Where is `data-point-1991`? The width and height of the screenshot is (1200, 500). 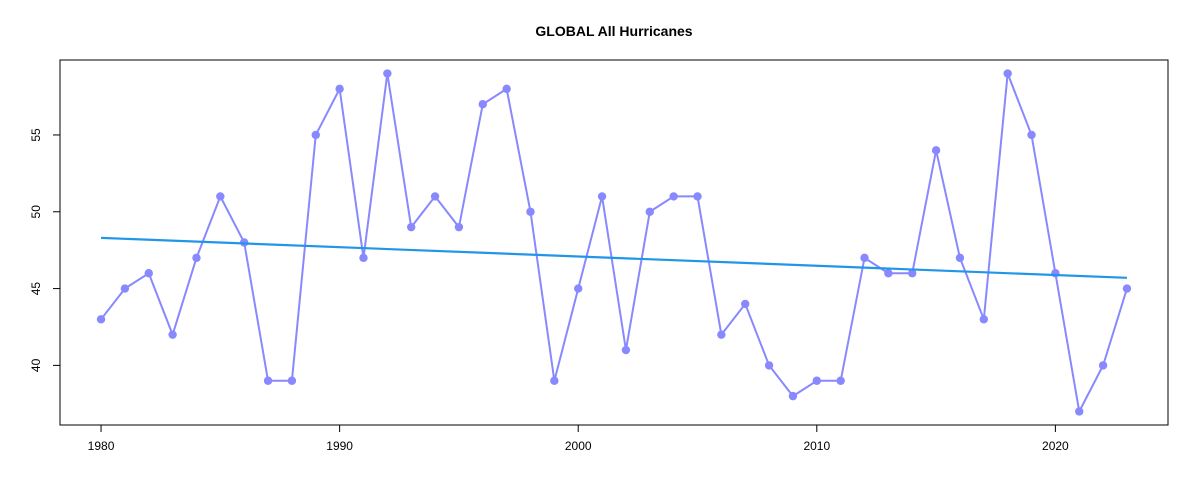
data-point-1991 is located at coordinates (363, 258).